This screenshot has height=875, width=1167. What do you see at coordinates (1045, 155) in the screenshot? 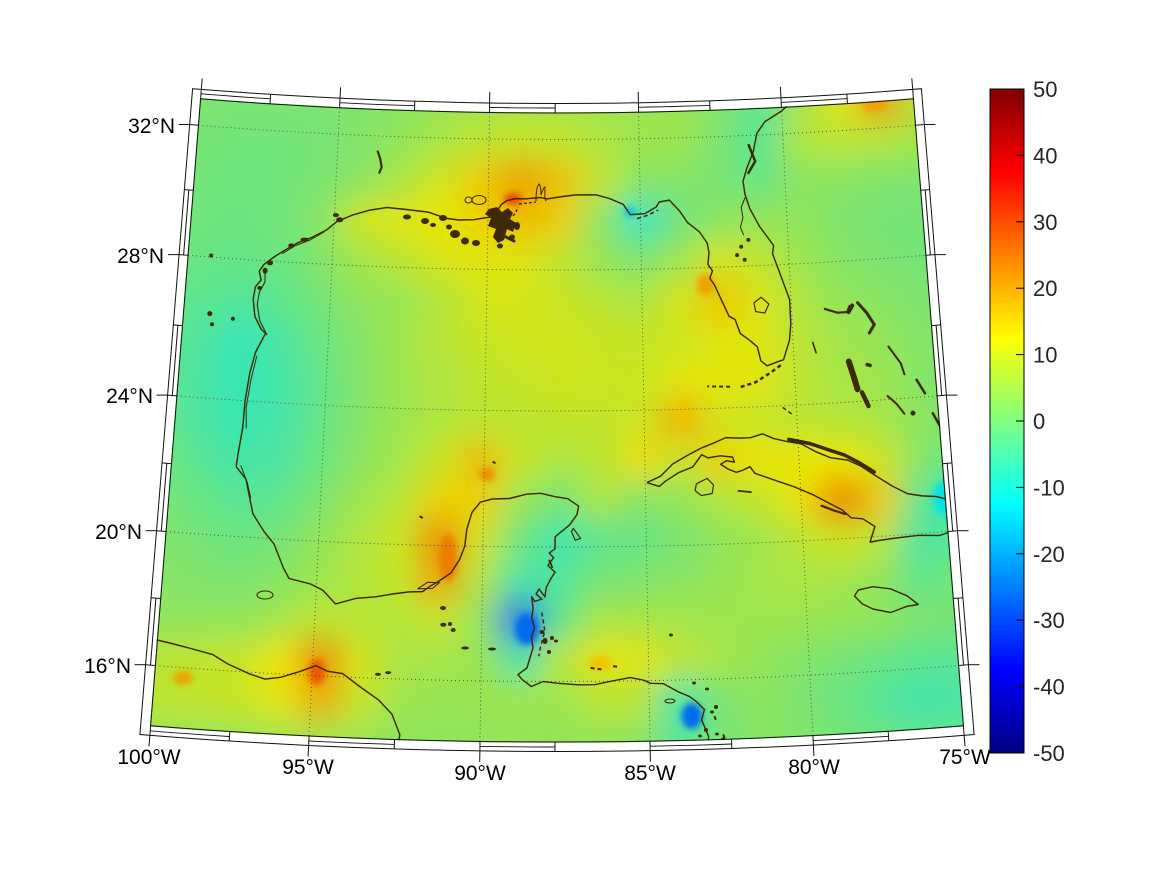
I see `svg-text: 40` at bounding box center [1045, 155].